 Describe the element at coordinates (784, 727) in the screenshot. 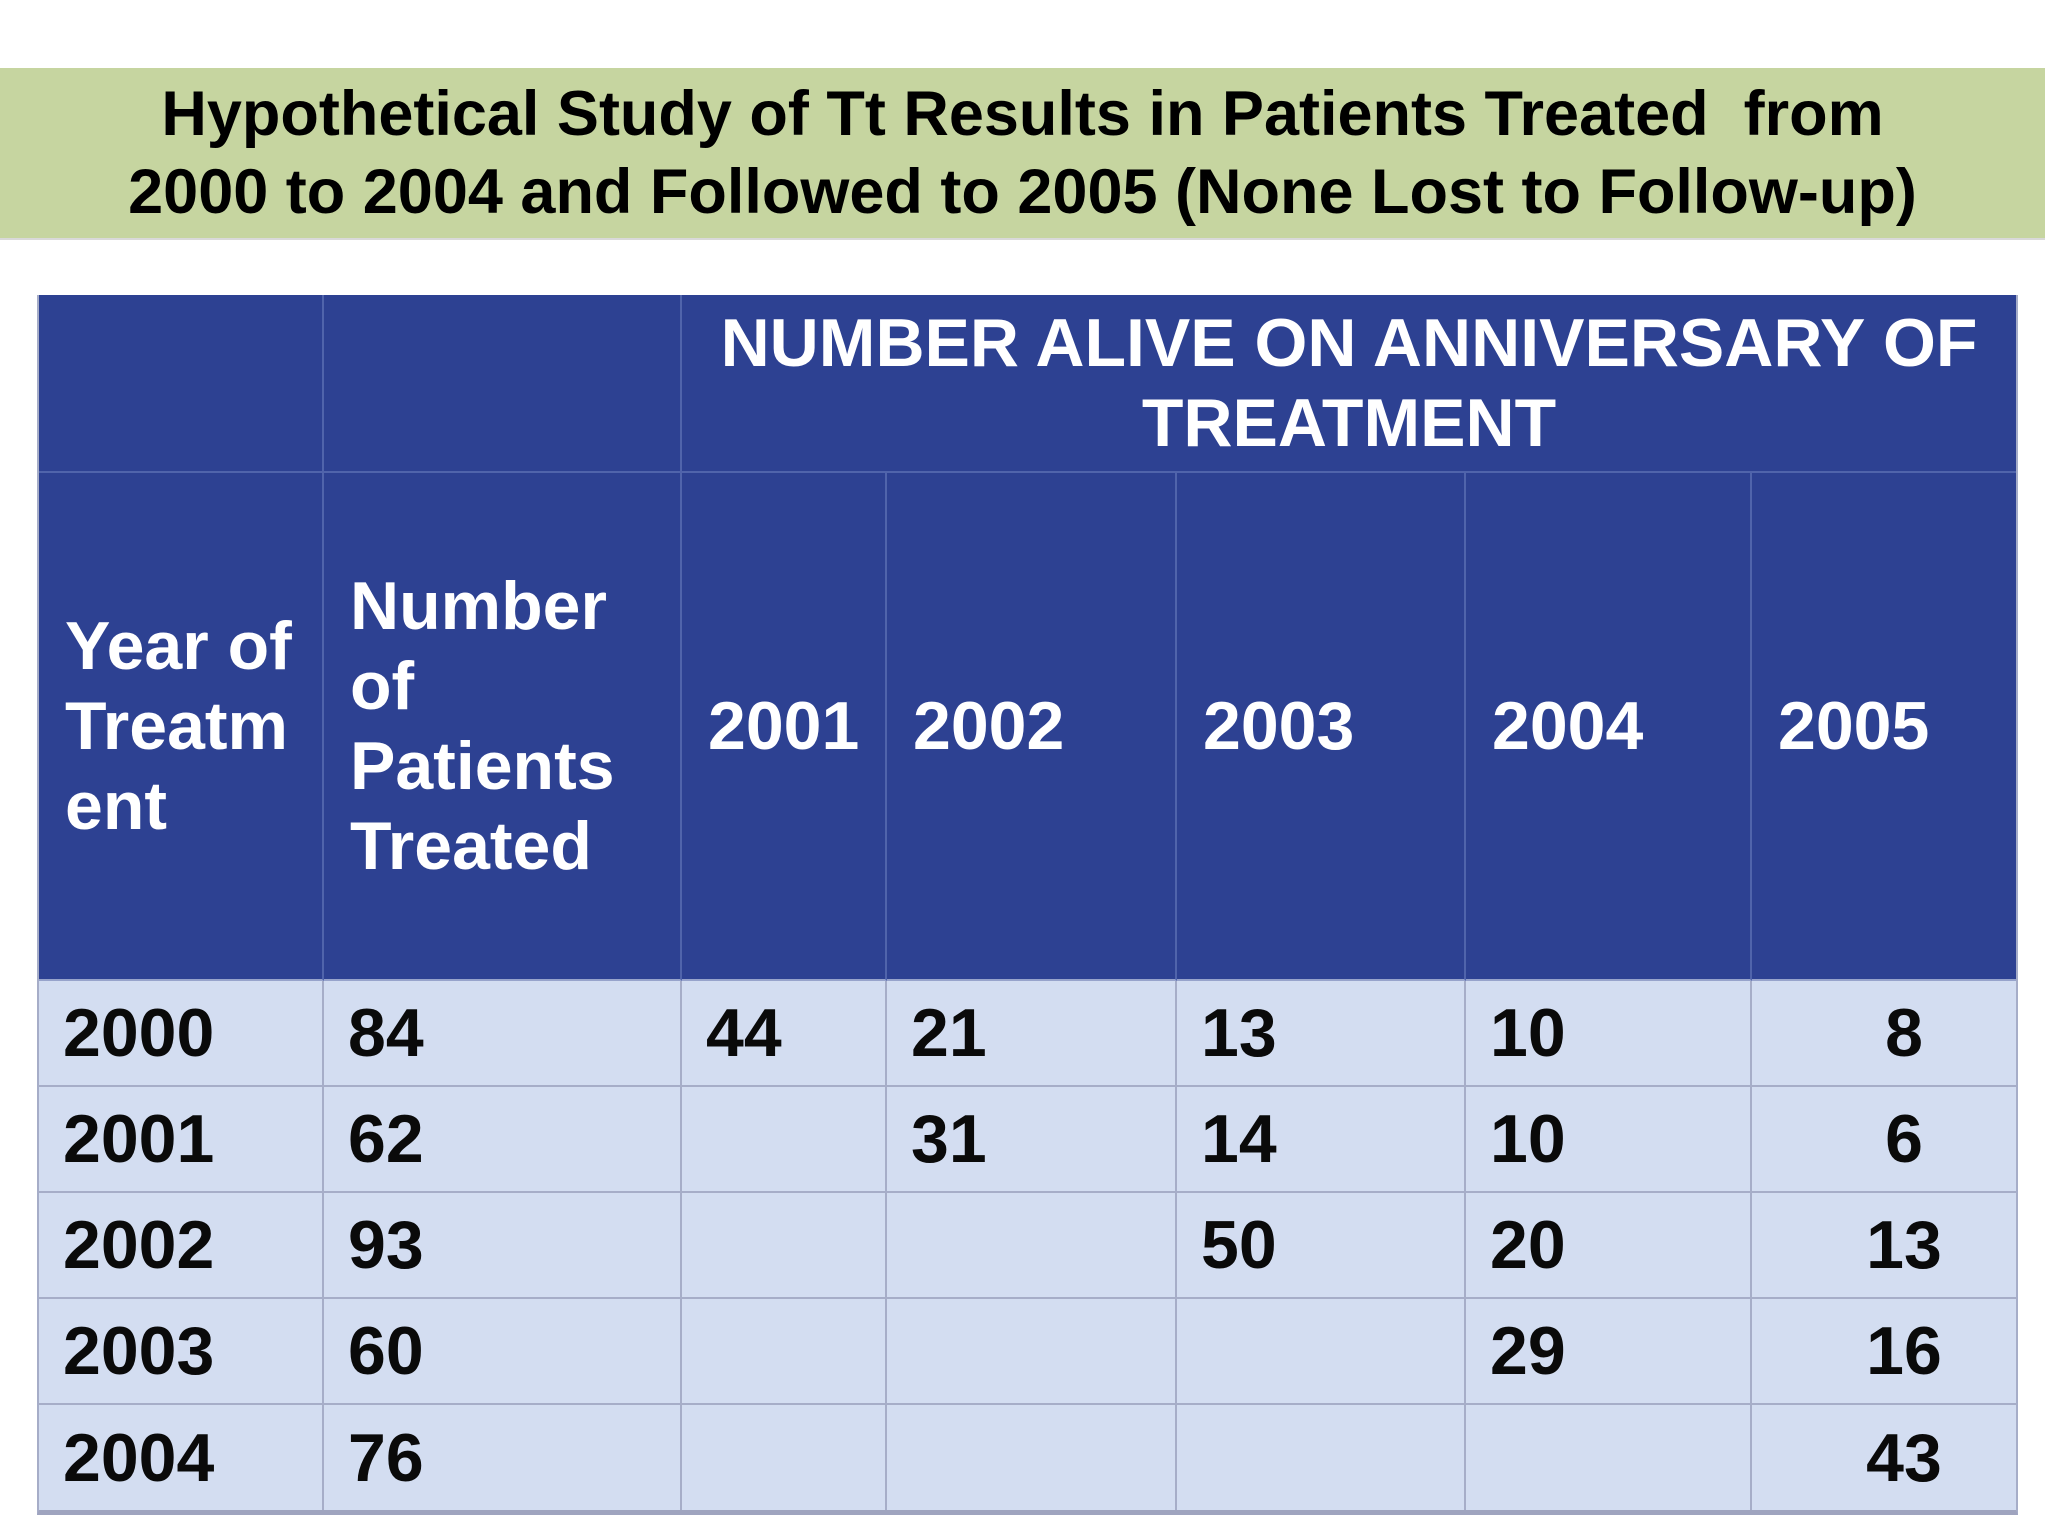

I see `header-2001: 2001` at that location.